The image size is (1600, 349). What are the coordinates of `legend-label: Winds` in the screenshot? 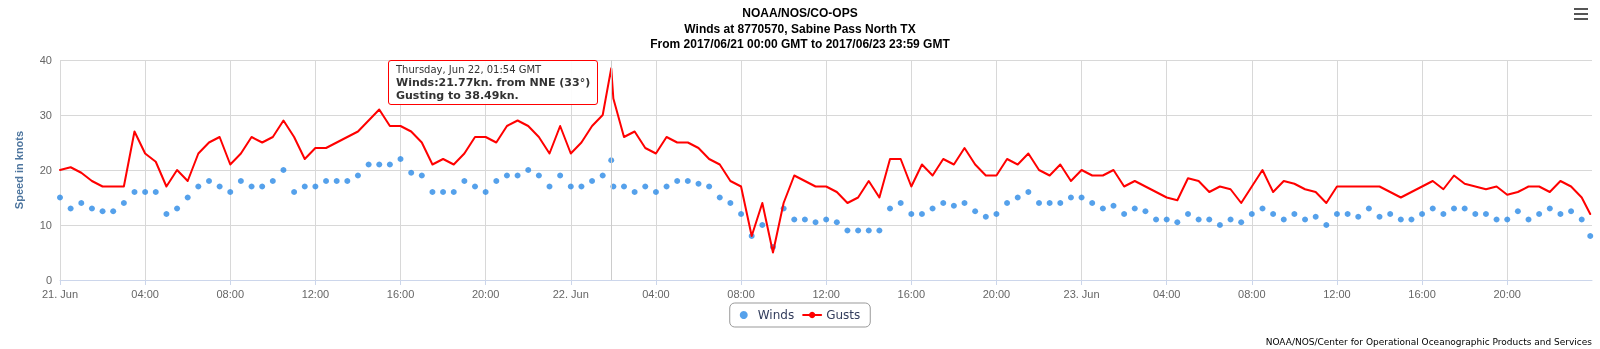 It's located at (776, 315).